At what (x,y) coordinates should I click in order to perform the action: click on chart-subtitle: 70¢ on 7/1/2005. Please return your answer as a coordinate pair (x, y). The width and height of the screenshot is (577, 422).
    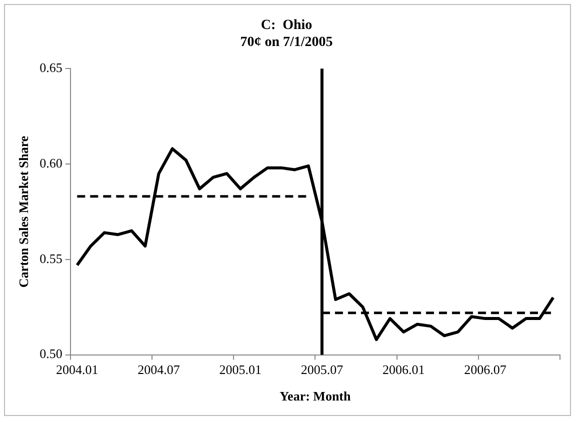
    Looking at the image, I should click on (286, 42).